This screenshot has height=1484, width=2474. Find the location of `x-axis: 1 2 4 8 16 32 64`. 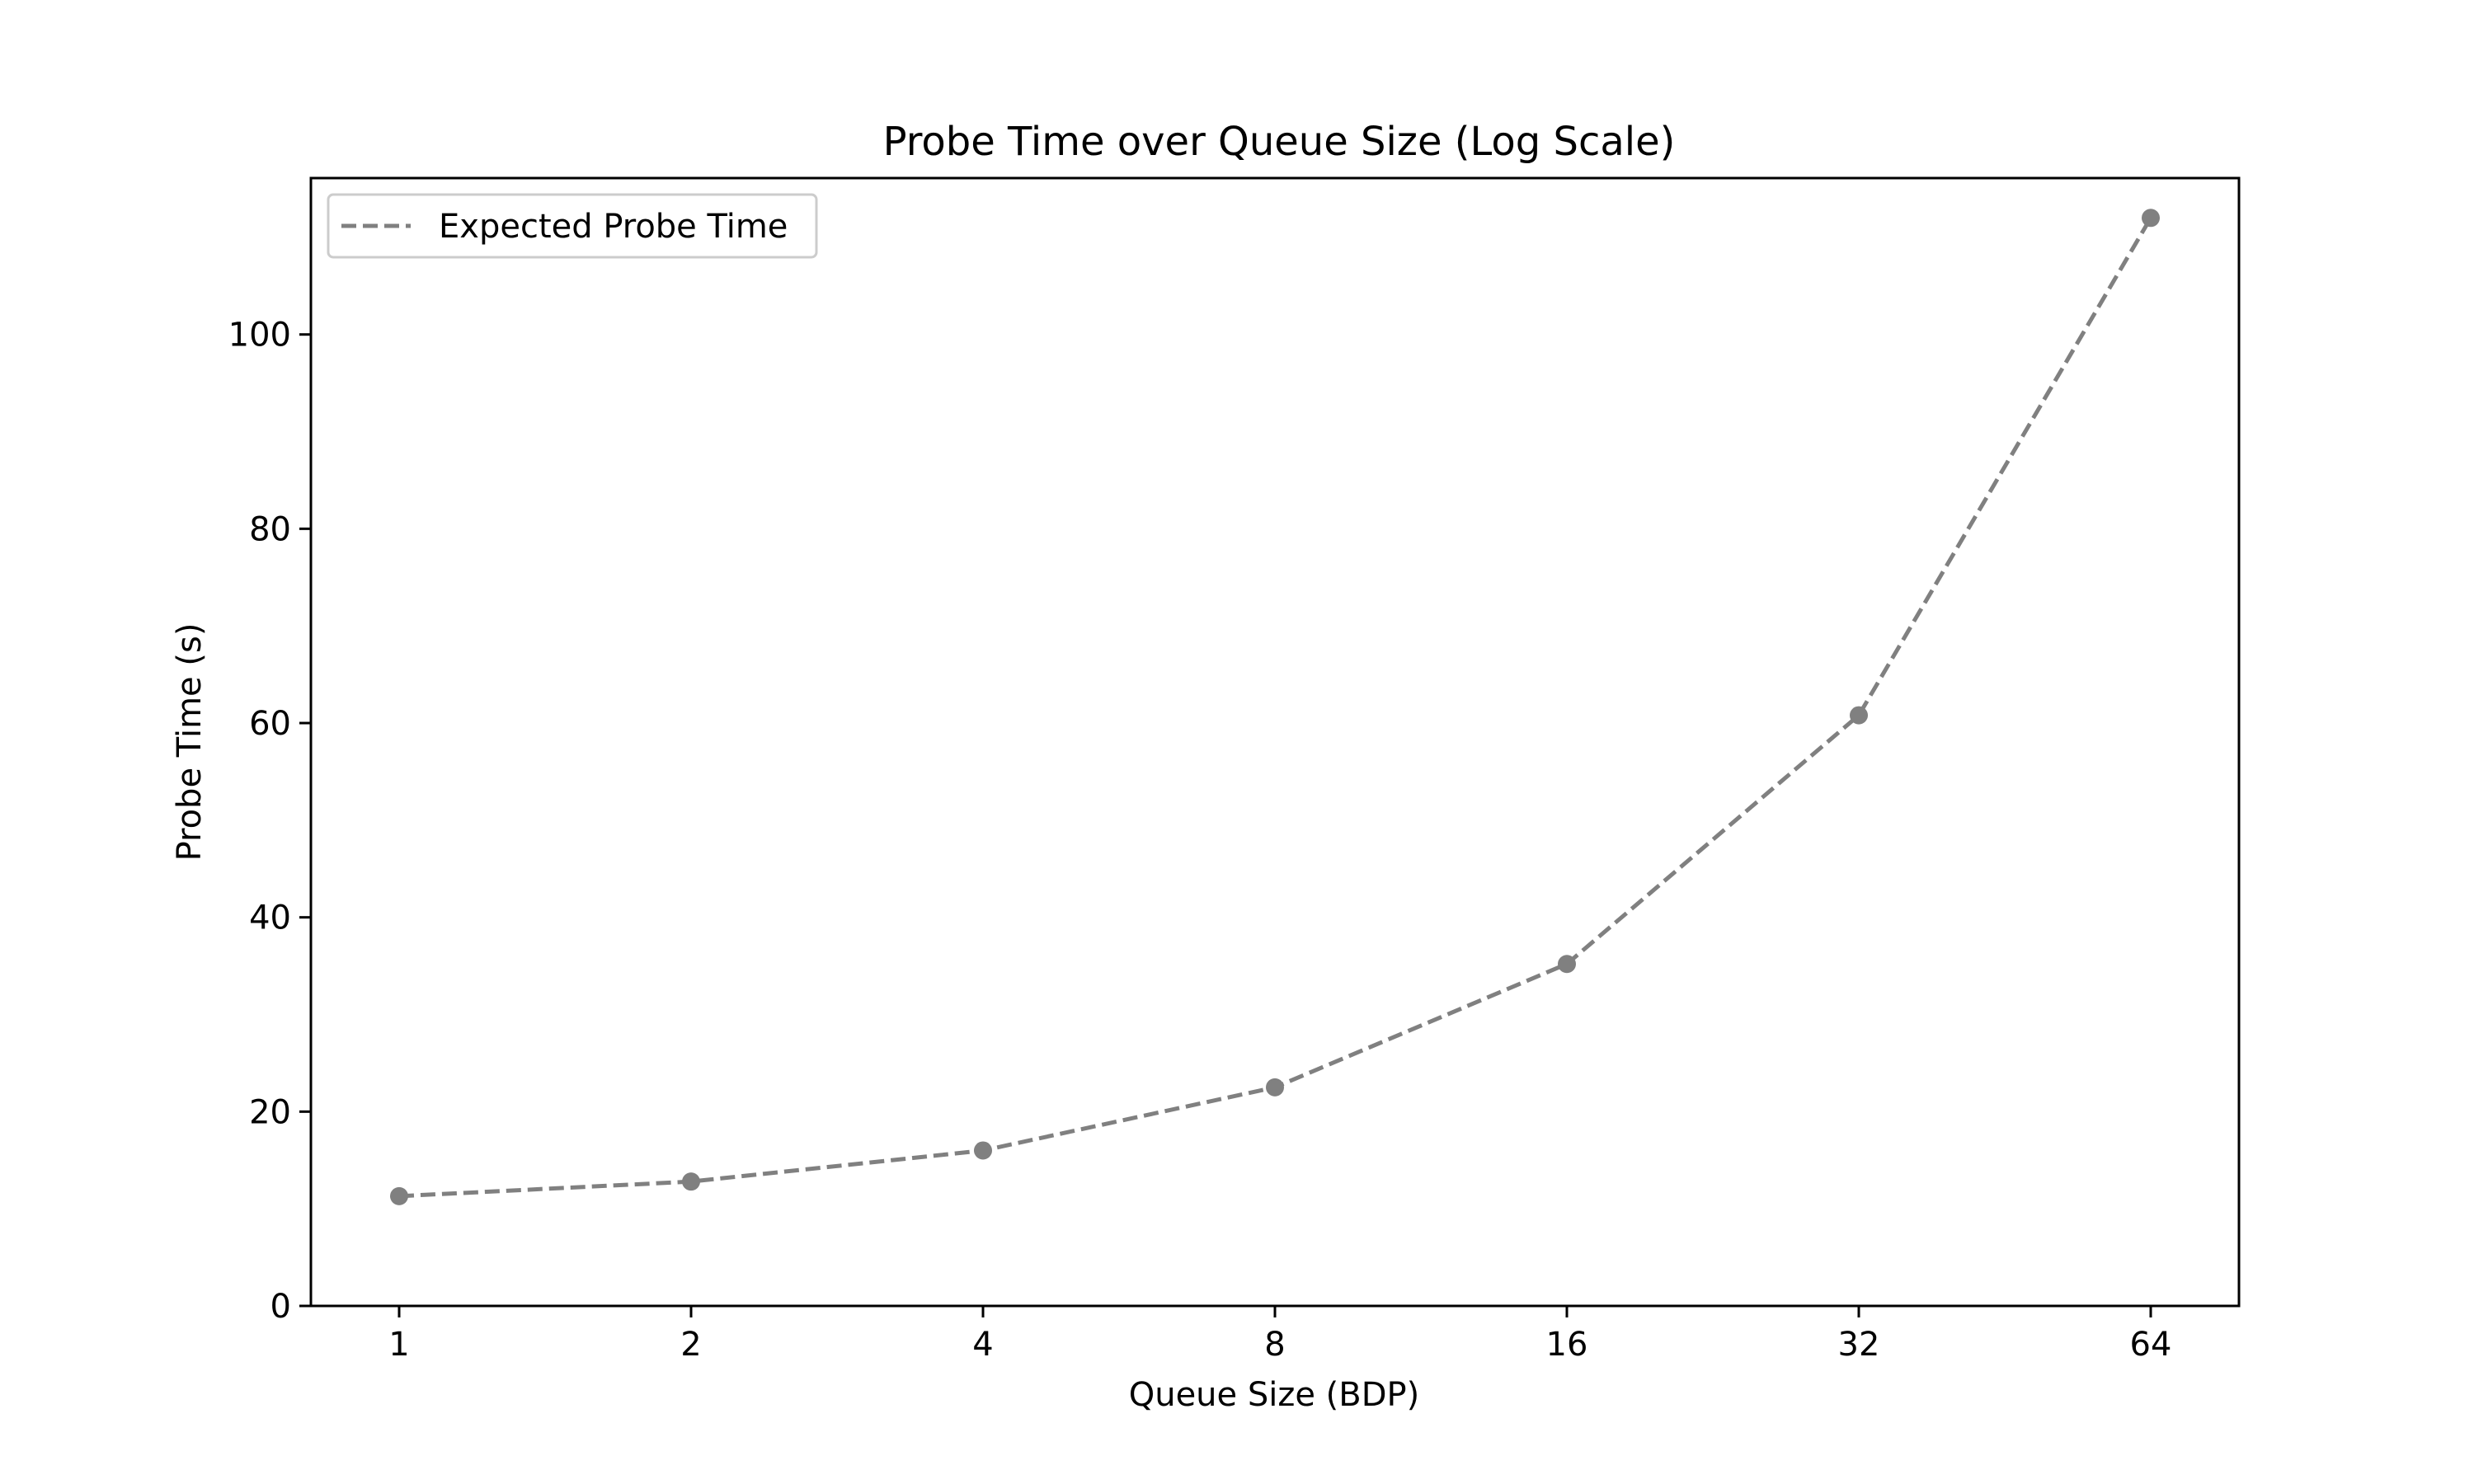

x-axis: 1 2 4 8 16 32 64 is located at coordinates (1279, 1335).